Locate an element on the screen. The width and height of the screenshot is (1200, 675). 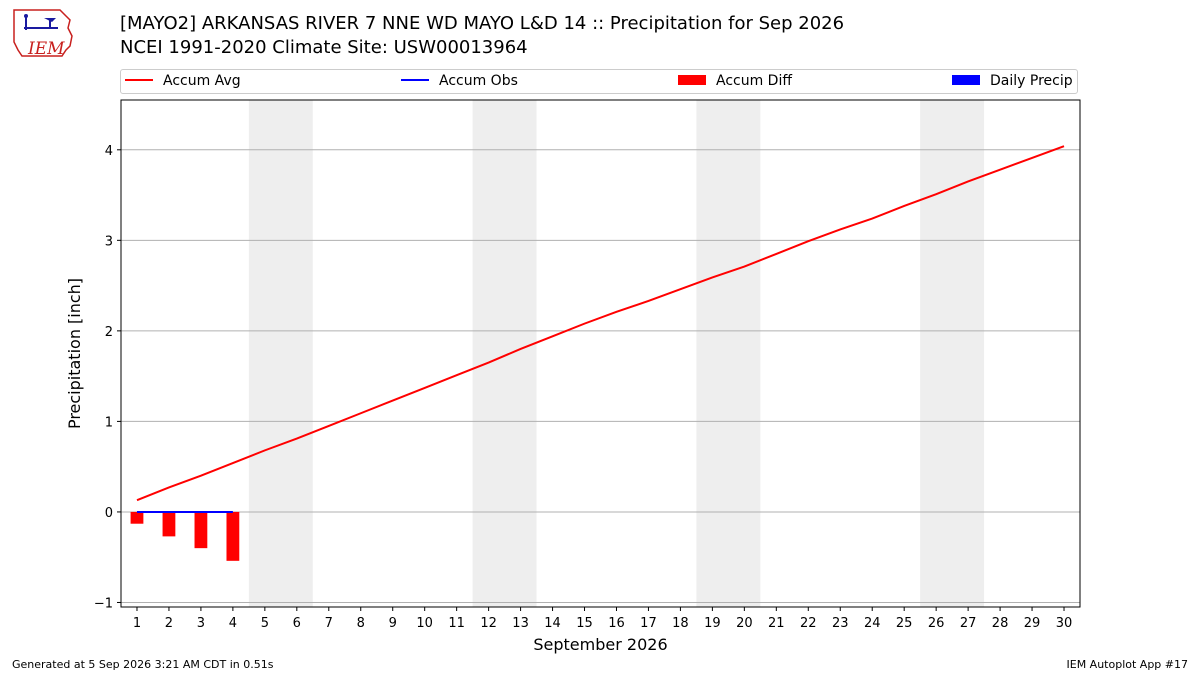
x-tick-label: 9 is located at coordinates (393, 623).